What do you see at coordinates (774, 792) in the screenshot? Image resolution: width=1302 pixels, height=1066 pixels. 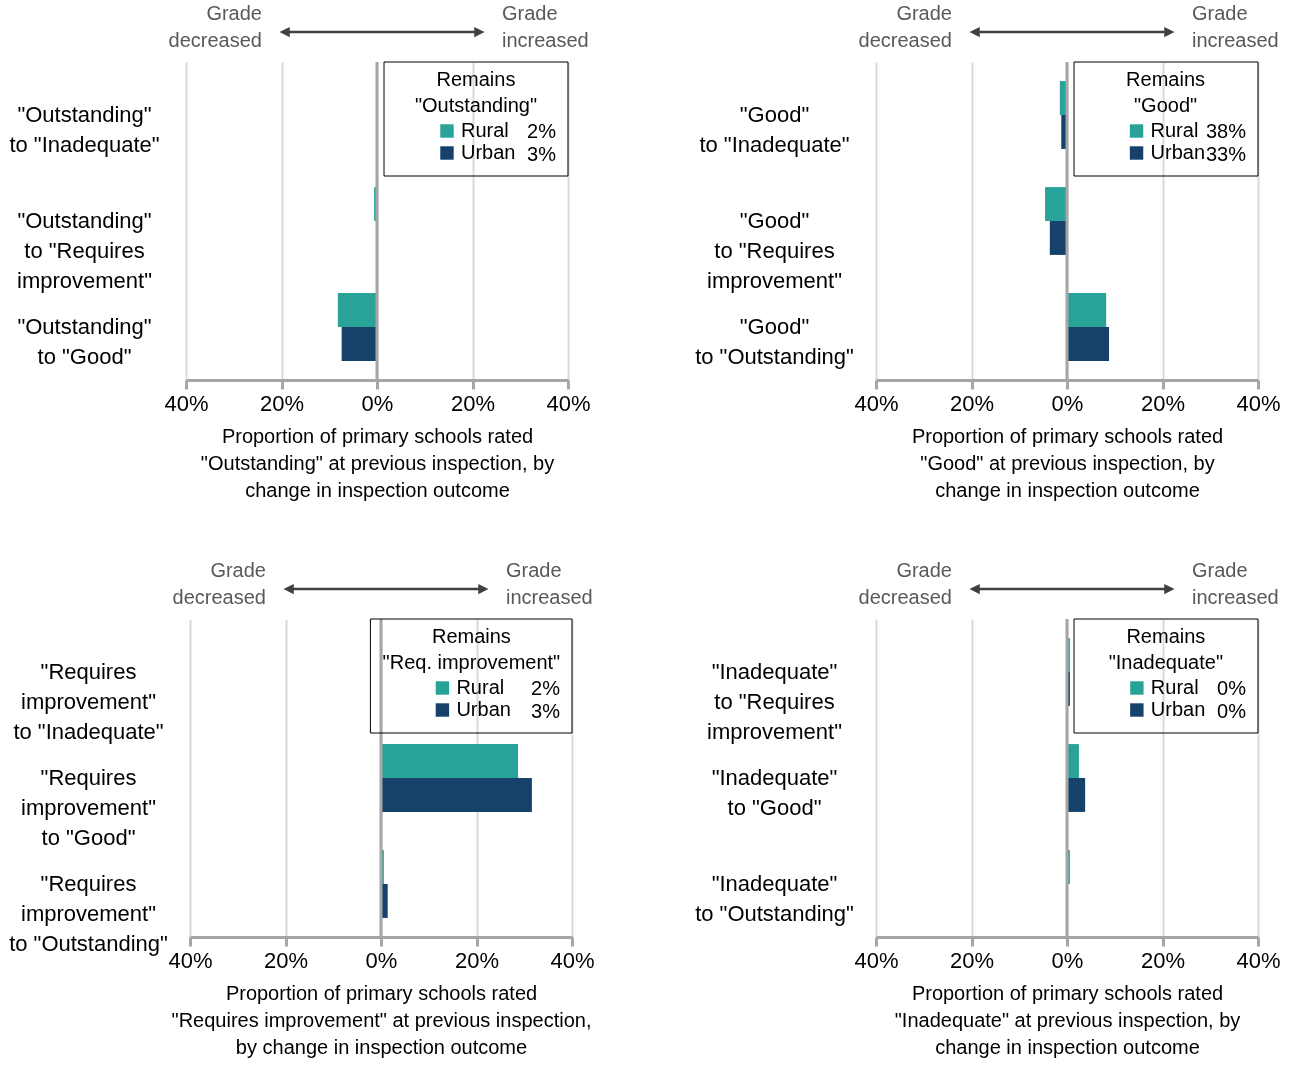 I see `y-tick-label: "Inadequate" to "Good"` at bounding box center [774, 792].